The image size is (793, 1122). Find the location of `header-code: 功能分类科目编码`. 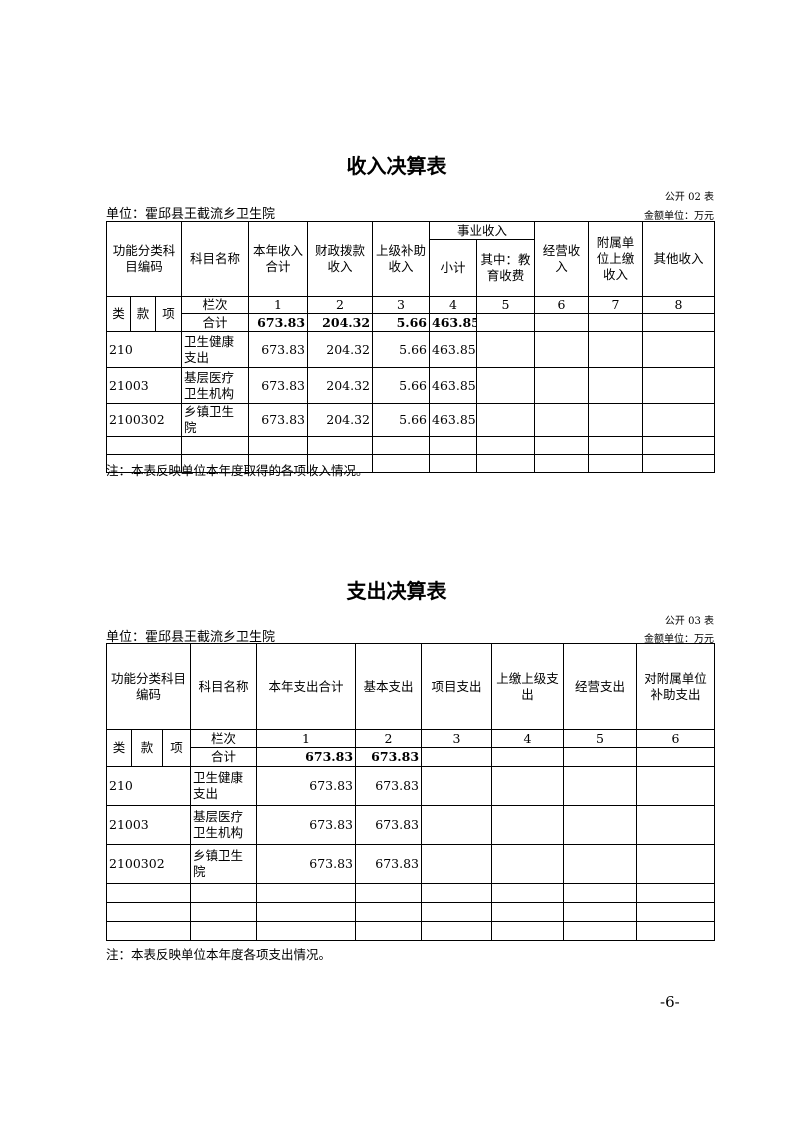

header-code: 功能分类科目编码 is located at coordinates (148, 686).